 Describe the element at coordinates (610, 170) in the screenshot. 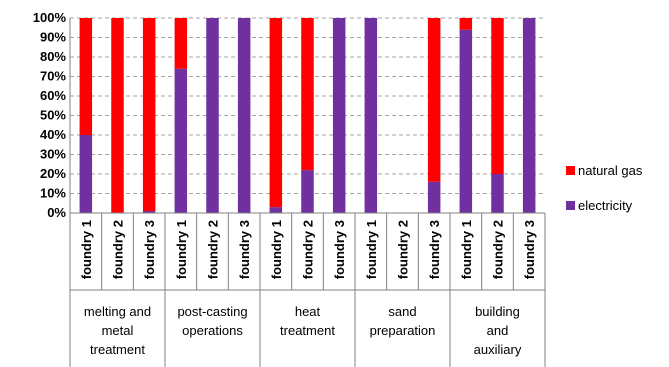

I see `legend-label: natural gas` at that location.